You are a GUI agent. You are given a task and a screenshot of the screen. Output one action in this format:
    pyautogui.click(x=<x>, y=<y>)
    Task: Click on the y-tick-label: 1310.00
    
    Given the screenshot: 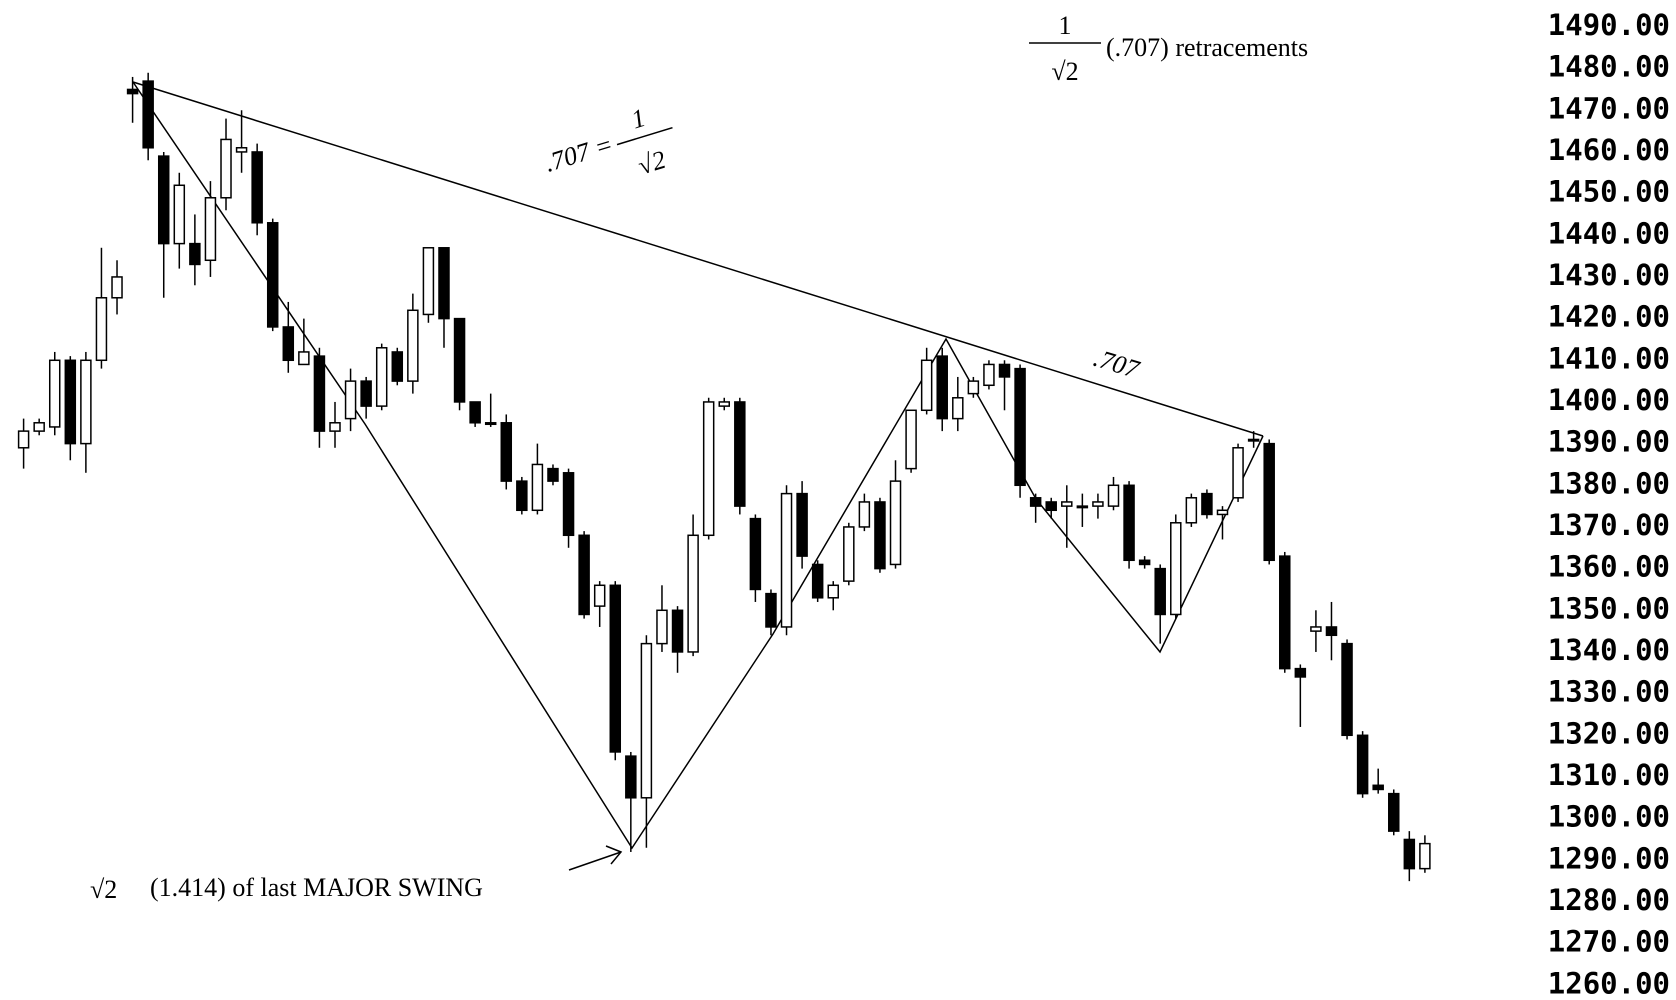 What is the action you would take?
    pyautogui.click(x=1609, y=775)
    